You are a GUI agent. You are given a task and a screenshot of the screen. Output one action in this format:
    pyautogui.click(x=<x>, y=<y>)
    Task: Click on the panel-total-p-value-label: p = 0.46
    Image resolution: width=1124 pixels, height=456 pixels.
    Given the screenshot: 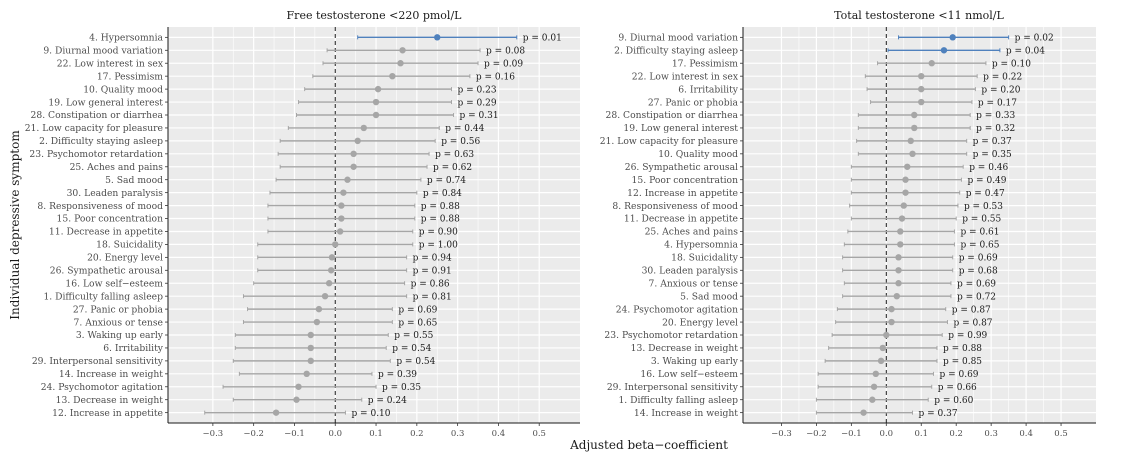 What is the action you would take?
    pyautogui.click(x=988, y=168)
    